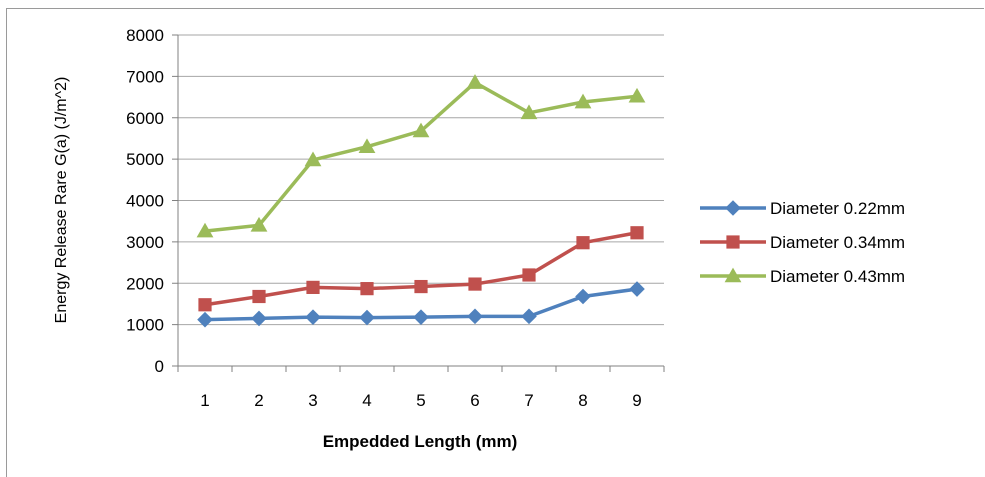 Image resolution: width=985 pixels, height=477 pixels. Describe the element at coordinates (312, 400) in the screenshot. I see `x-tick-label: 3` at that location.